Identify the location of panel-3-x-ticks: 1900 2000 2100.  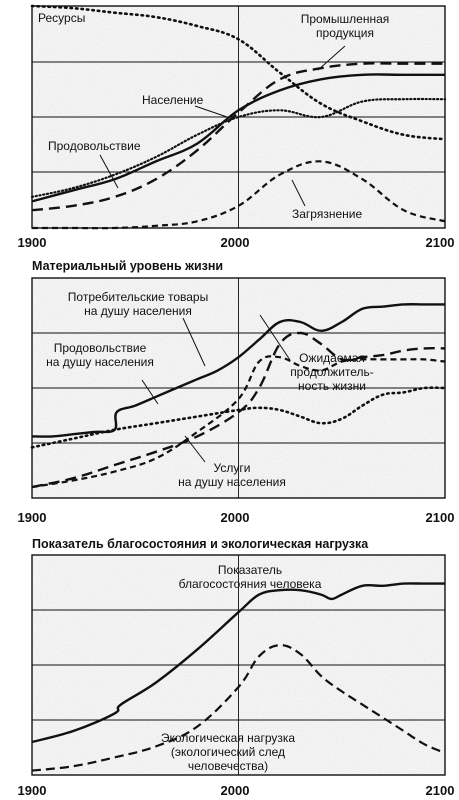
(236, 790).